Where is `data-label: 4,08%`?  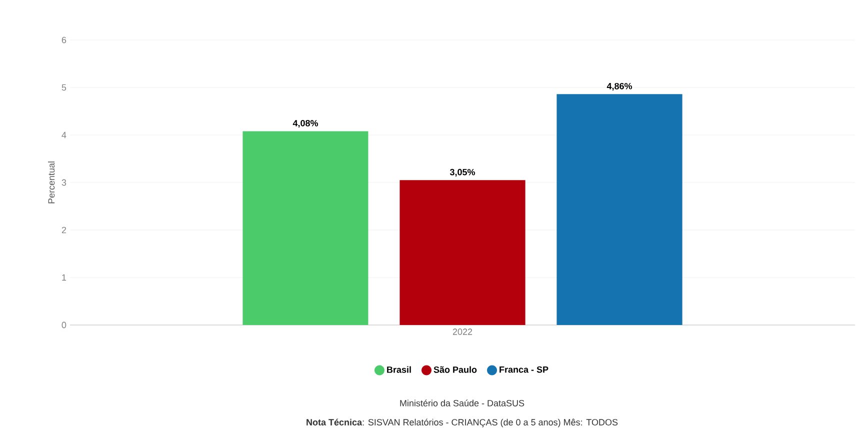 data-label: 4,08% is located at coordinates (305, 124).